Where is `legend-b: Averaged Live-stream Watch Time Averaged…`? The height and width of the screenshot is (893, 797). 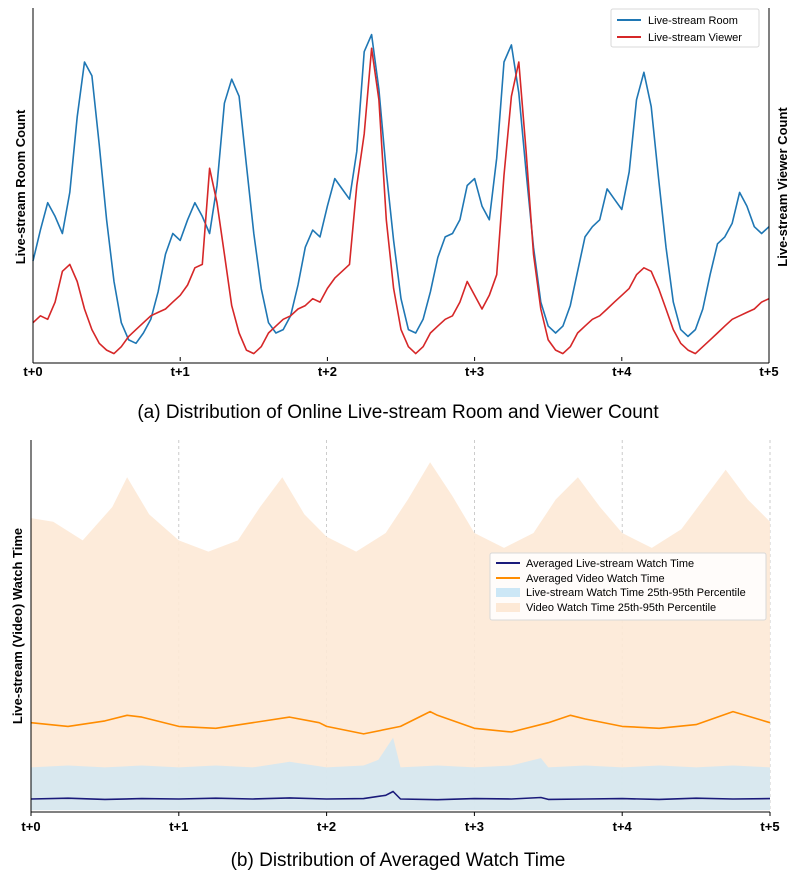 legend-b: Averaged Live-stream Watch Time Averaged… is located at coordinates (628, 586).